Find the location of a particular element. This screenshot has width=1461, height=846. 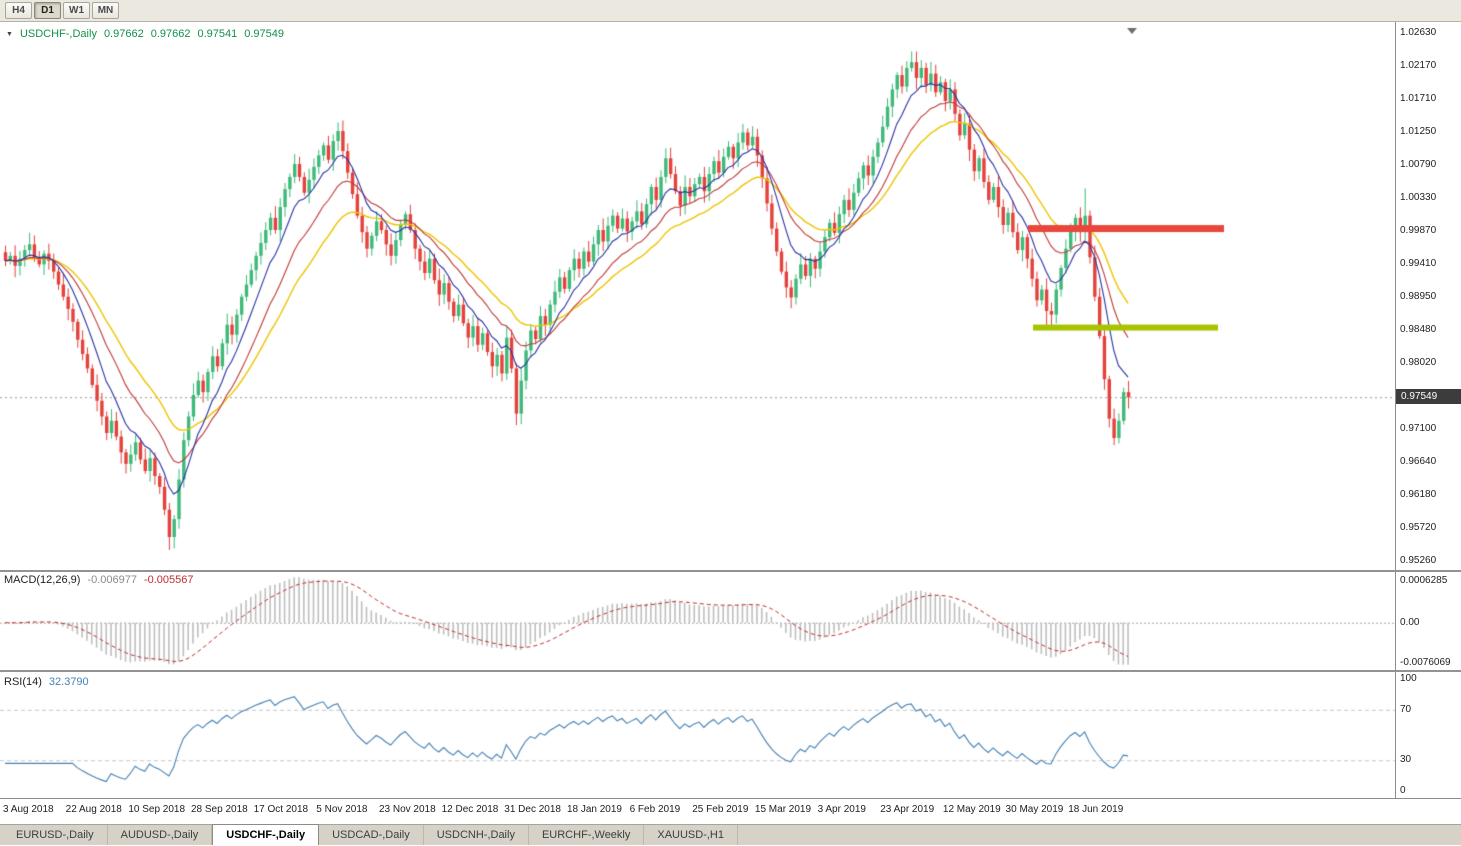

time-axis-label: 5 Nov 2018 is located at coordinates (342, 809).